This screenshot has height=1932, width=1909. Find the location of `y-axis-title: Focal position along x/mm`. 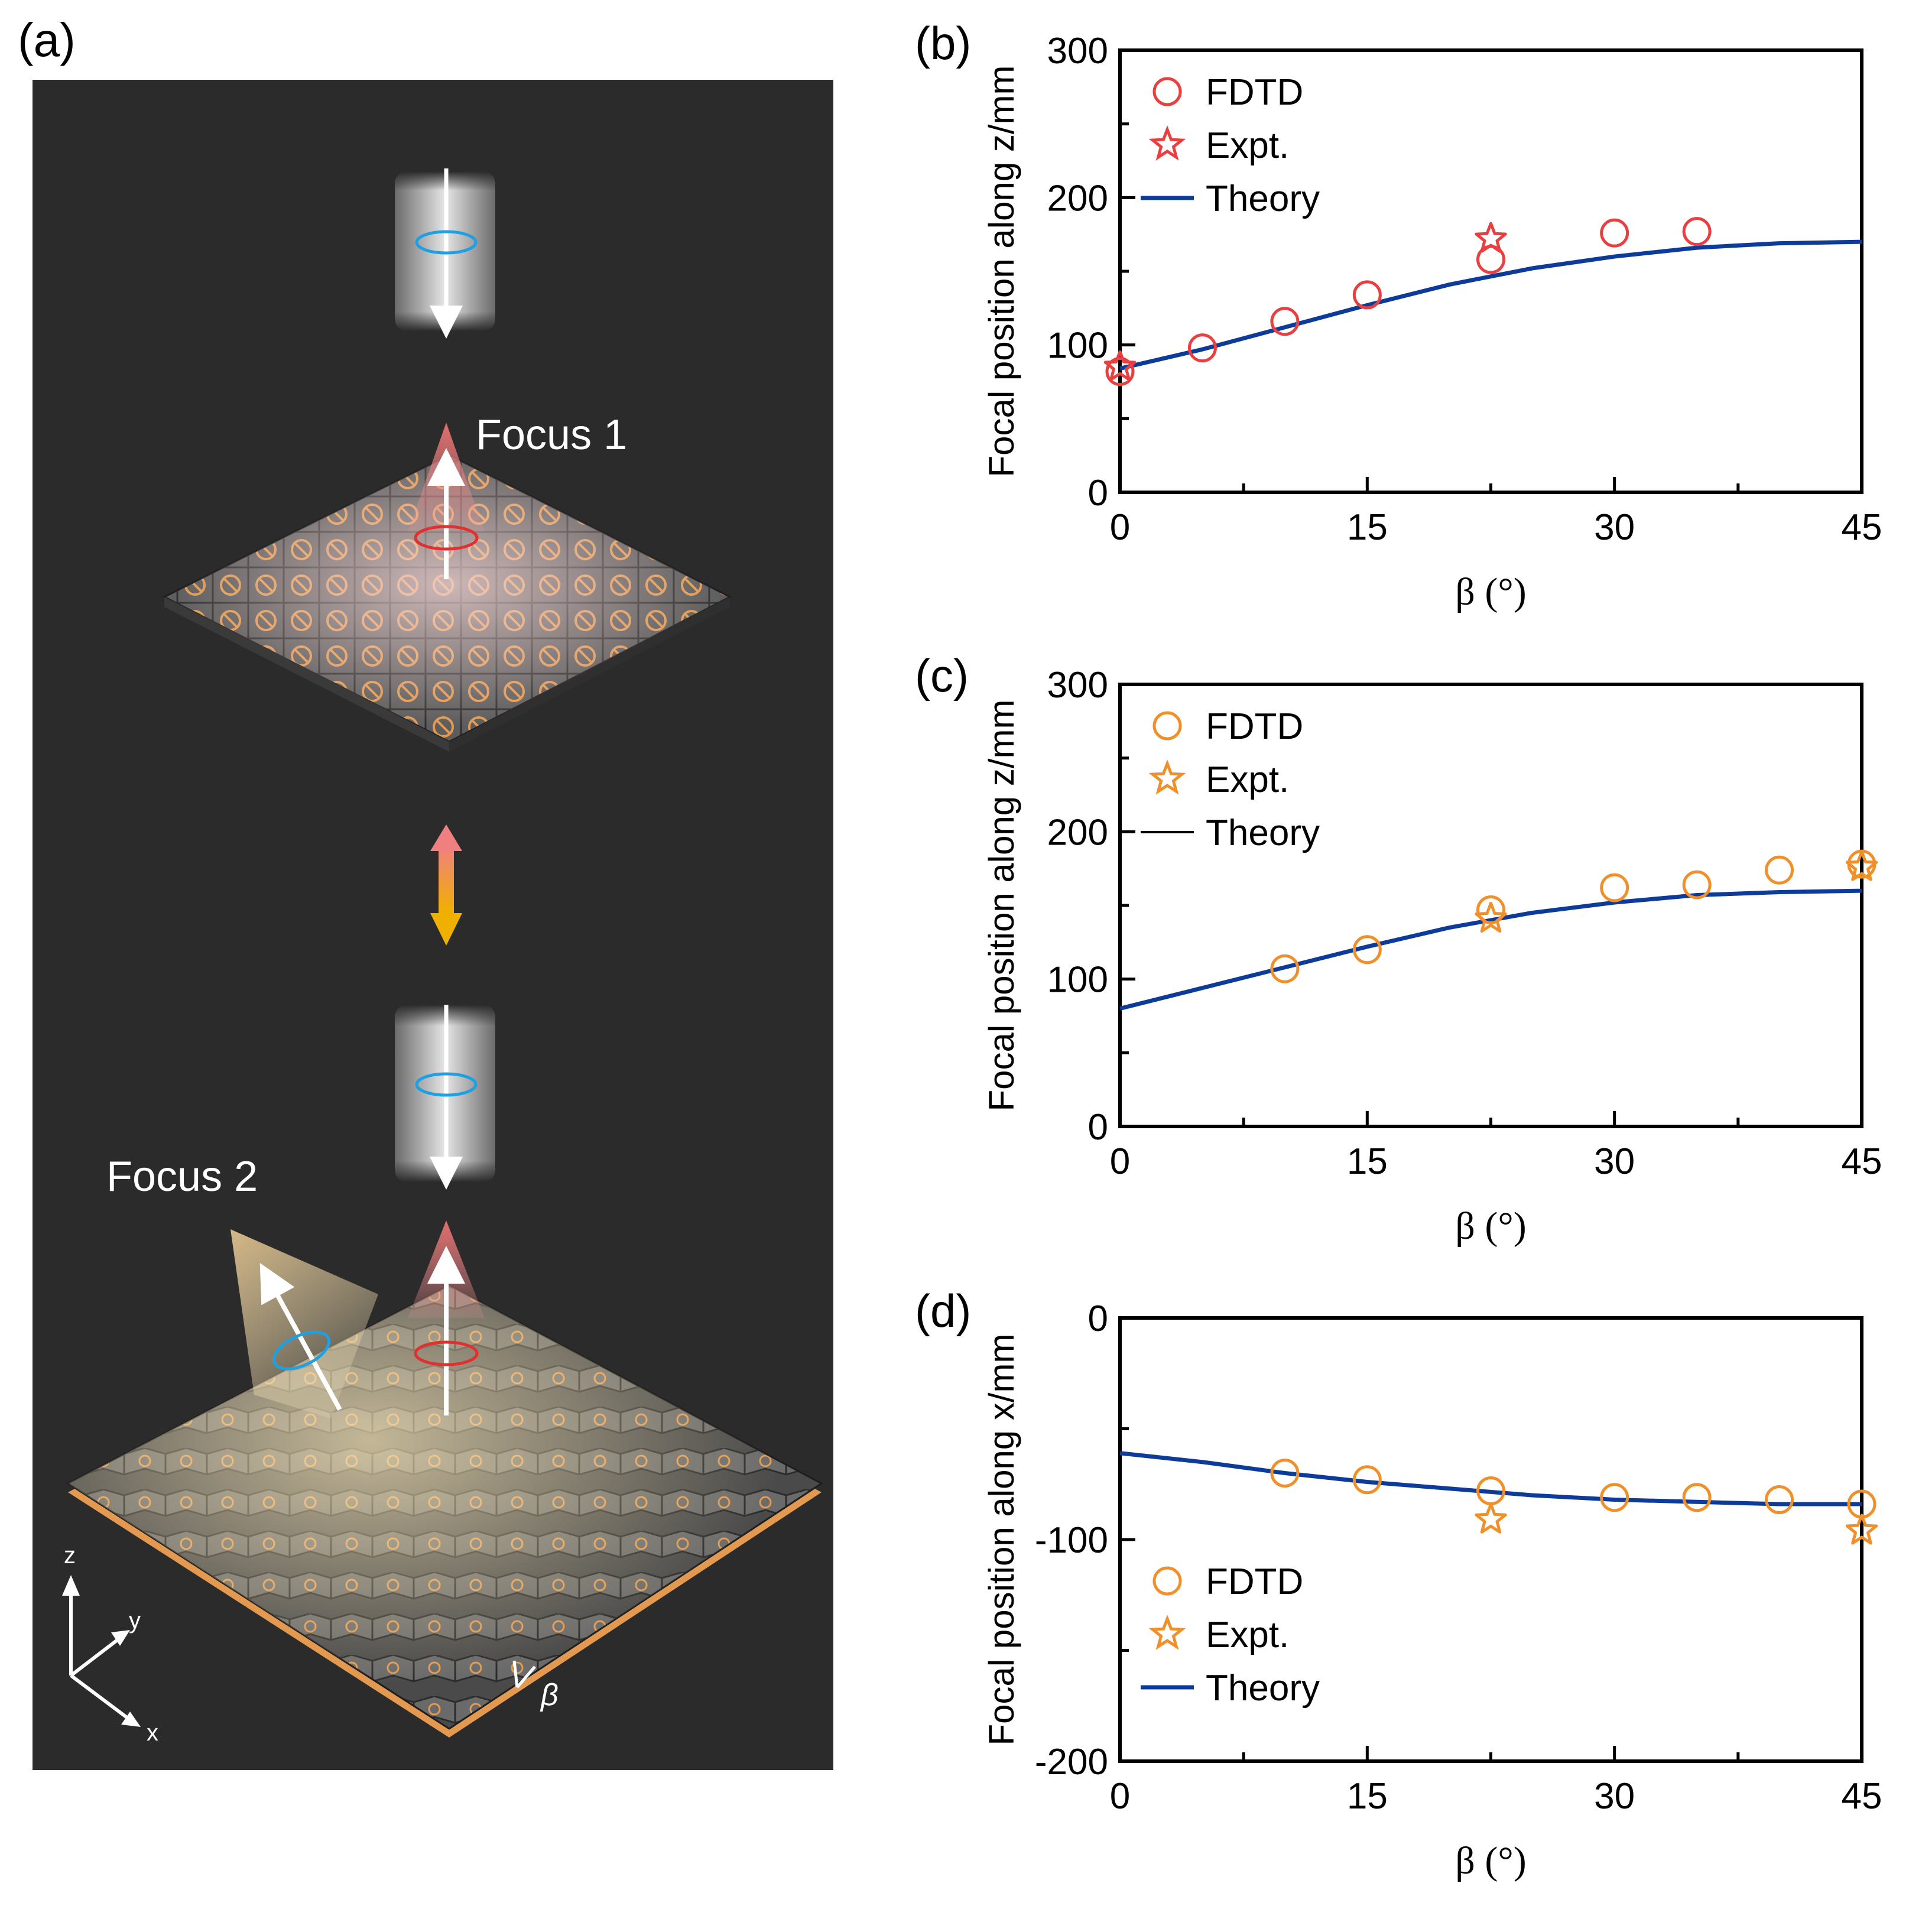

y-axis-title: Focal position along x/mm is located at coordinates (1001, 1540).